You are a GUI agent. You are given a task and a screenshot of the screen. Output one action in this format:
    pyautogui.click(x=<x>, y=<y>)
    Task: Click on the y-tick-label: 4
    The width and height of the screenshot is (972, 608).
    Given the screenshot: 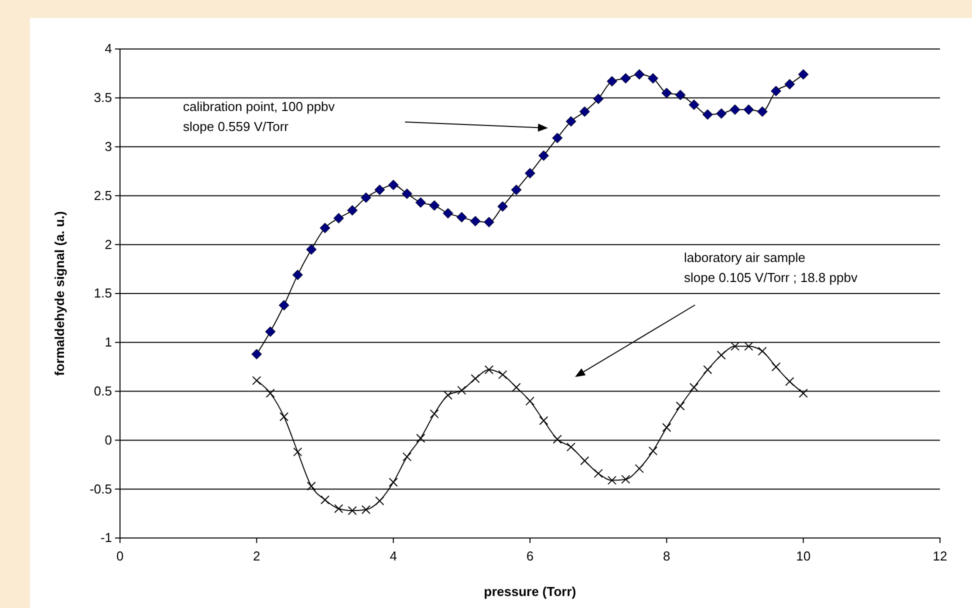 What is the action you would take?
    pyautogui.click(x=108, y=48)
    